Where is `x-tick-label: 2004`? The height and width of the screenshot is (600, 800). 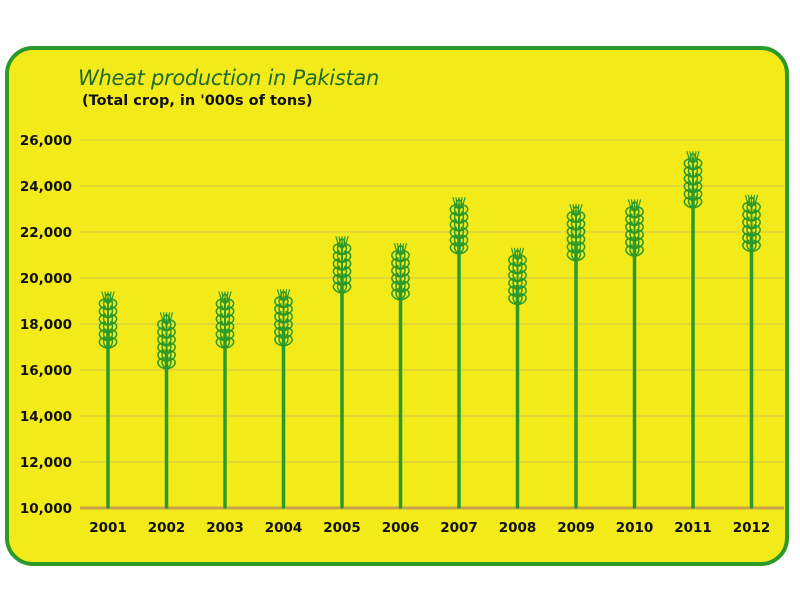
x-tick-label: 2004 is located at coordinates (284, 528).